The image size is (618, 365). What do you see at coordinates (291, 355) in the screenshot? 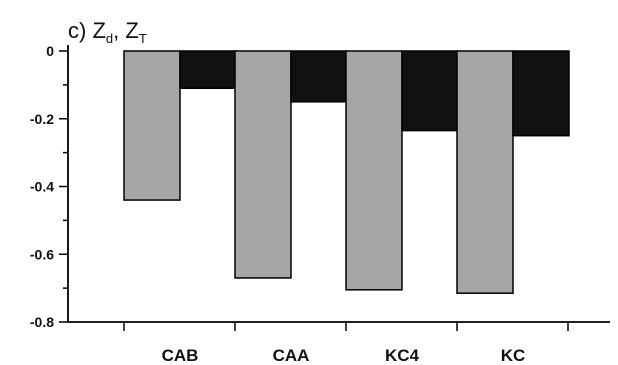
I see `x-category-label: CAA` at bounding box center [291, 355].